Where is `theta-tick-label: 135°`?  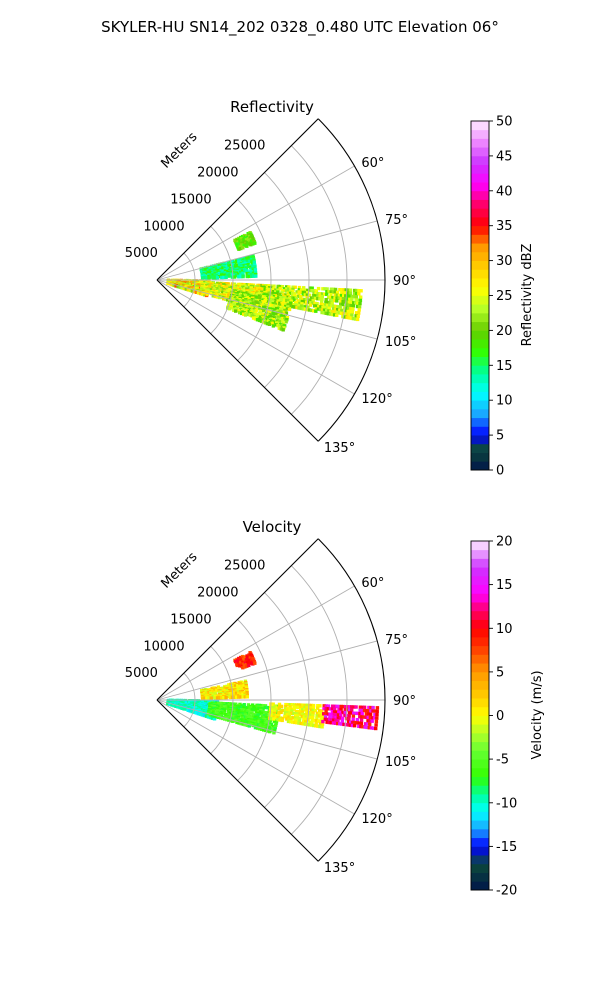 theta-tick-label: 135° is located at coordinates (339, 448).